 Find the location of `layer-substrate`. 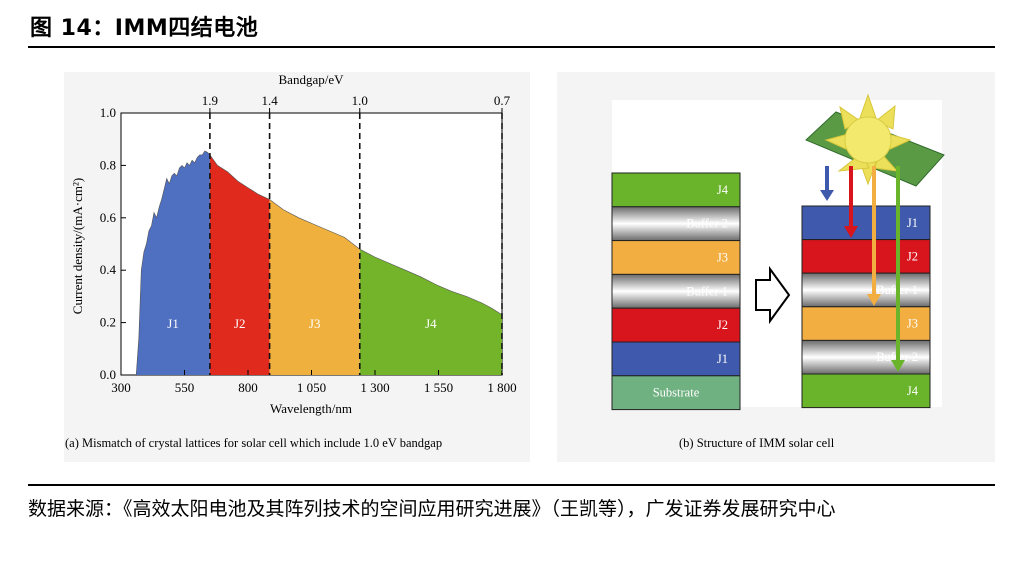

layer-substrate is located at coordinates (676, 393).